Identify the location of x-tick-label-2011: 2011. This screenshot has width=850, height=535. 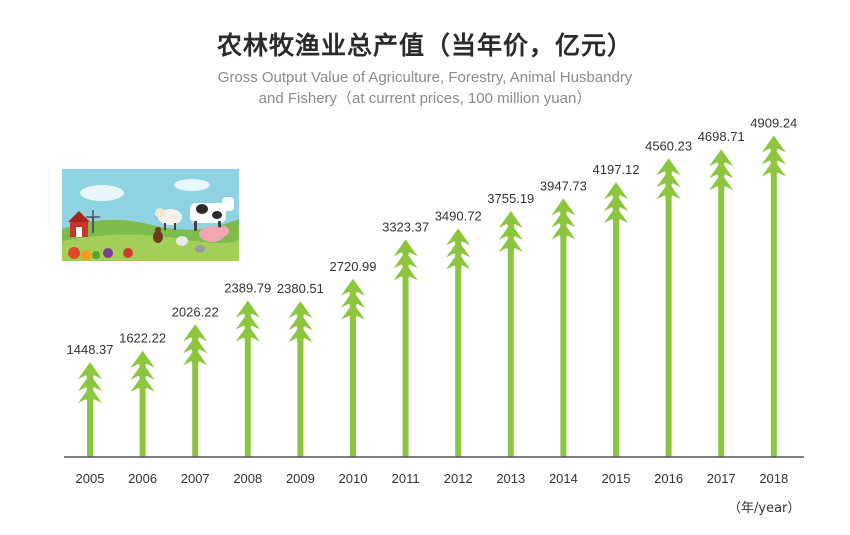
(406, 478).